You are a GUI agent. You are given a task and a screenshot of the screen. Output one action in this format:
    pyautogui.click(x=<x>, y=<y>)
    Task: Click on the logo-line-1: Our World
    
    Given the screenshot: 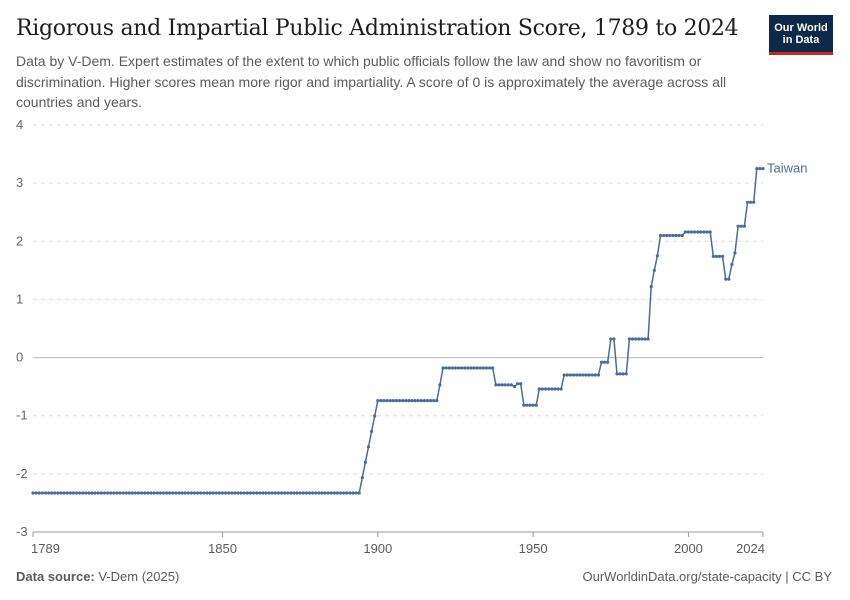 What is the action you would take?
    pyautogui.click(x=801, y=27)
    